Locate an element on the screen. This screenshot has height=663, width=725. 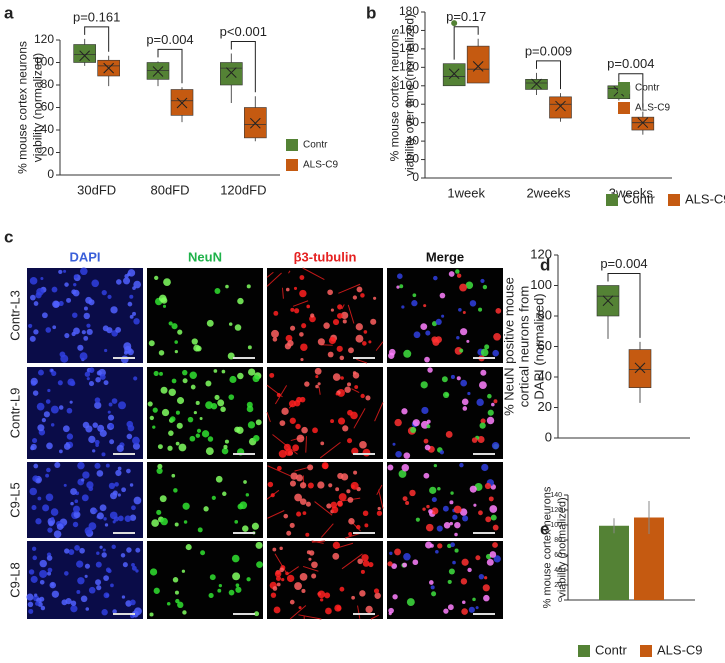
y-tick-label: 160 is located at coordinates (409, 30).